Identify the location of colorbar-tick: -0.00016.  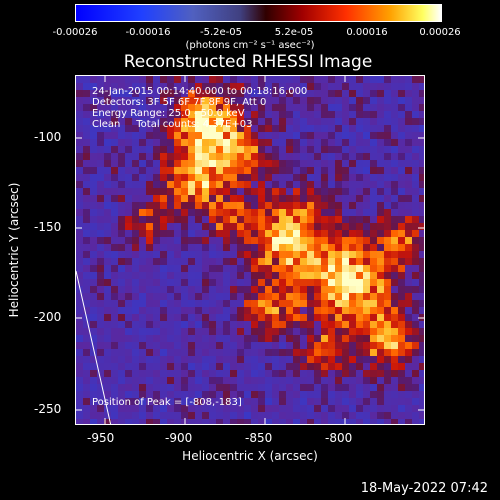
(148, 32).